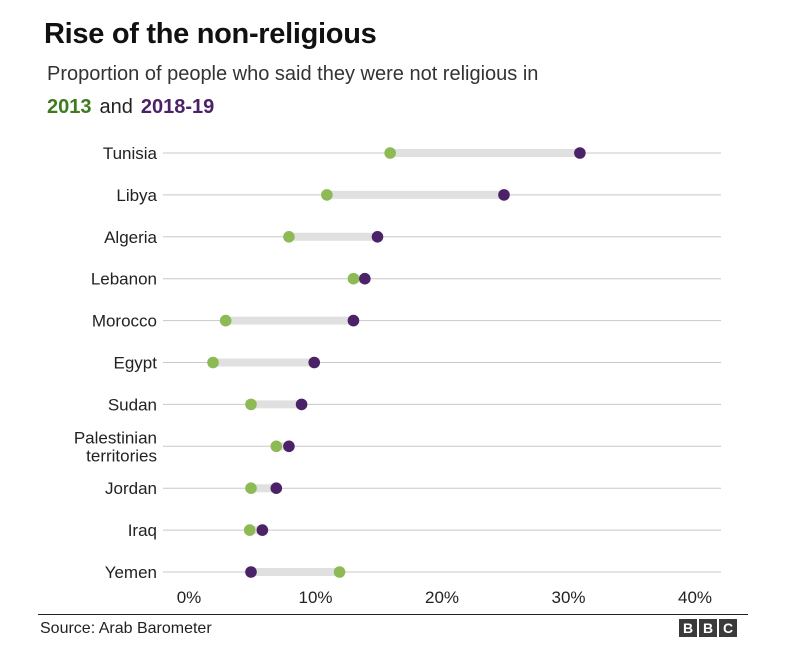 This screenshot has height=654, width=794. Describe the element at coordinates (136, 195) in the screenshot. I see `category-label: Libya` at that location.